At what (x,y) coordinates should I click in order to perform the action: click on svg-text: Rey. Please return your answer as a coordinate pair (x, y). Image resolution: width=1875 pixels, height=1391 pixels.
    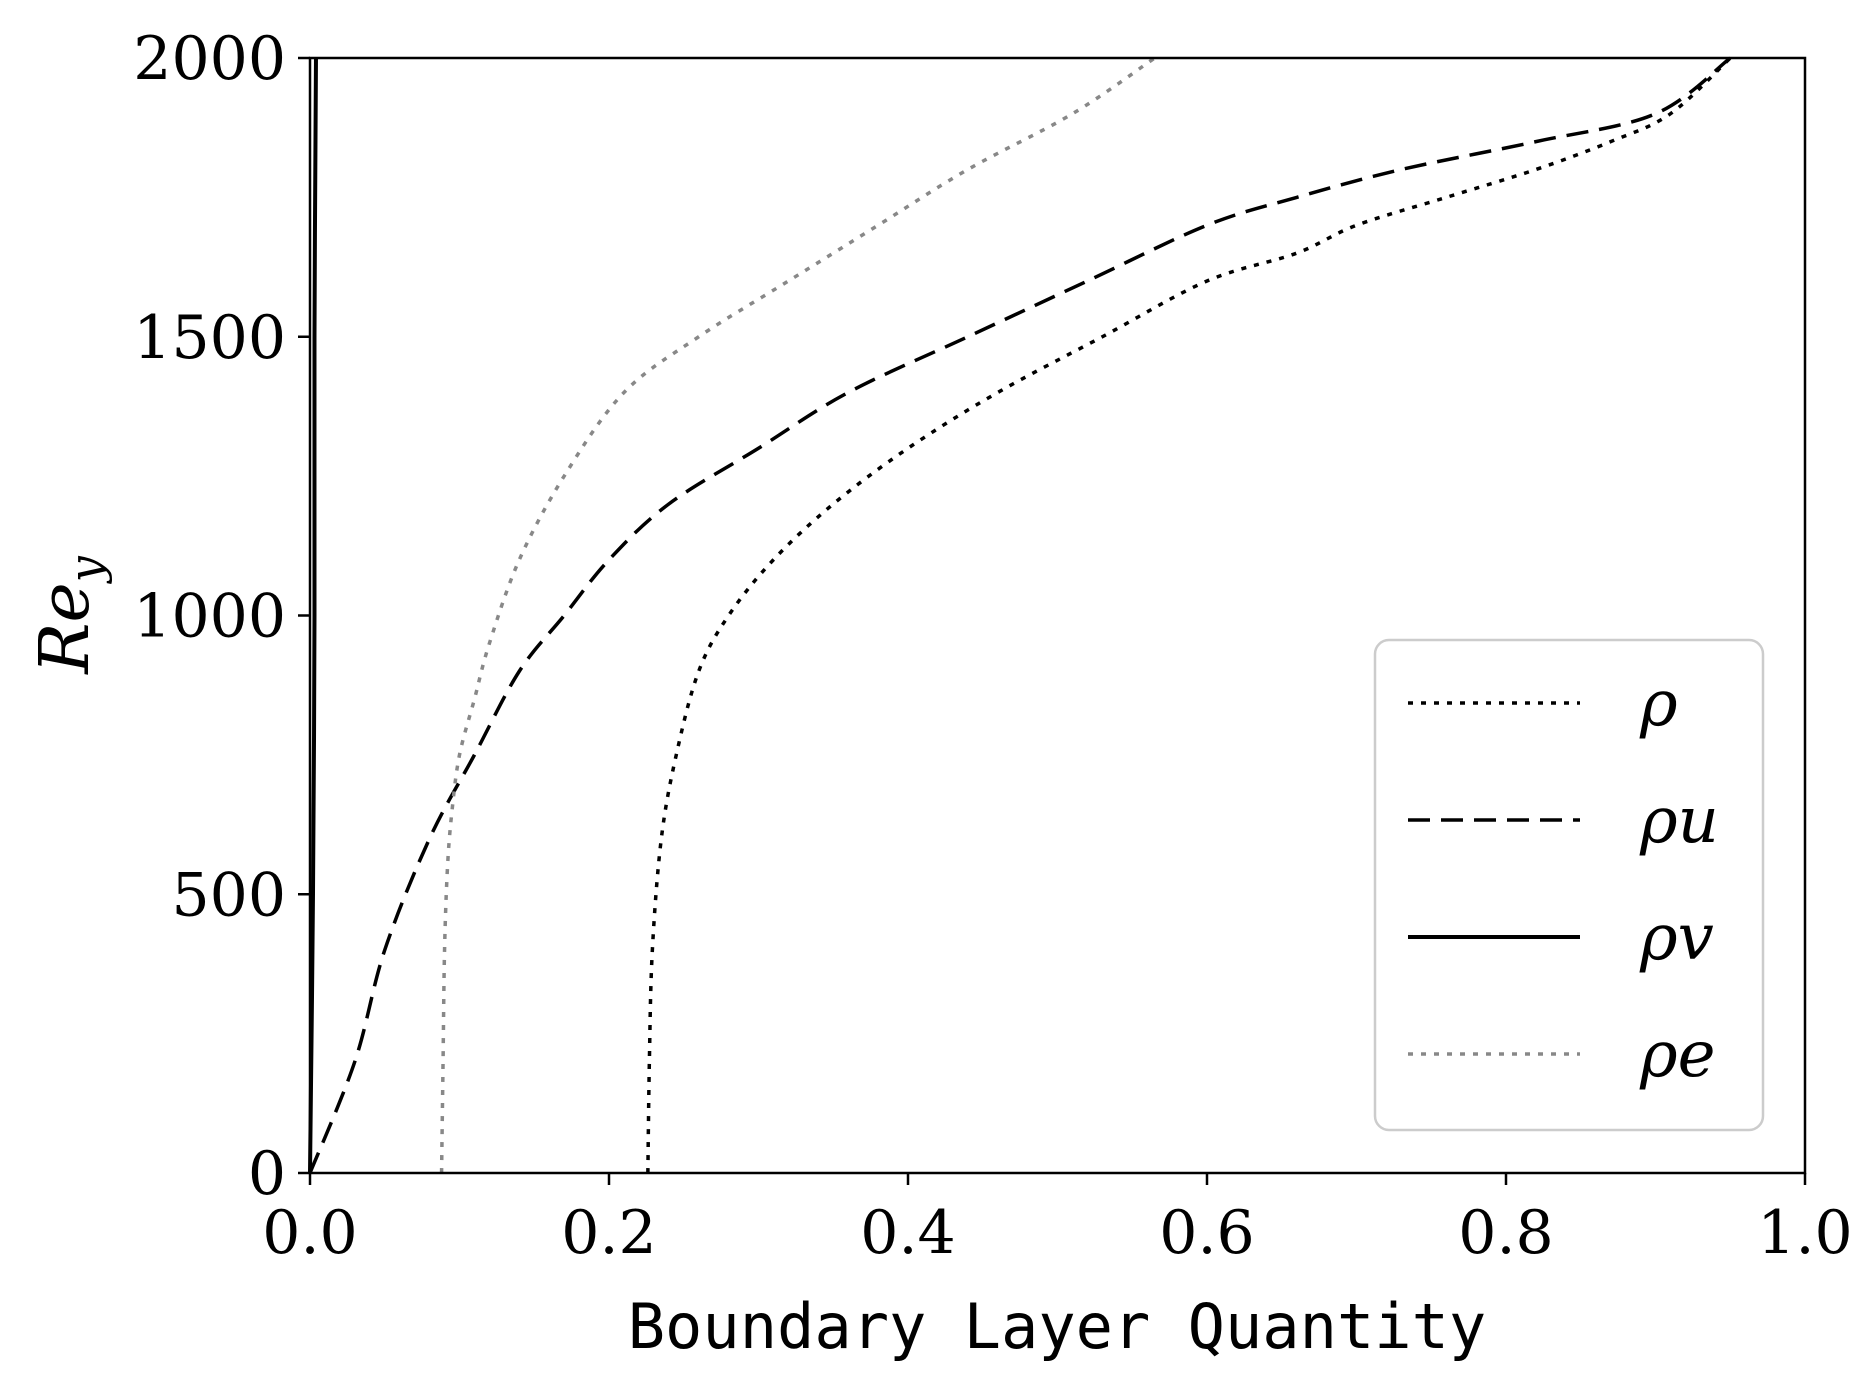
    Looking at the image, I should click on (69, 615).